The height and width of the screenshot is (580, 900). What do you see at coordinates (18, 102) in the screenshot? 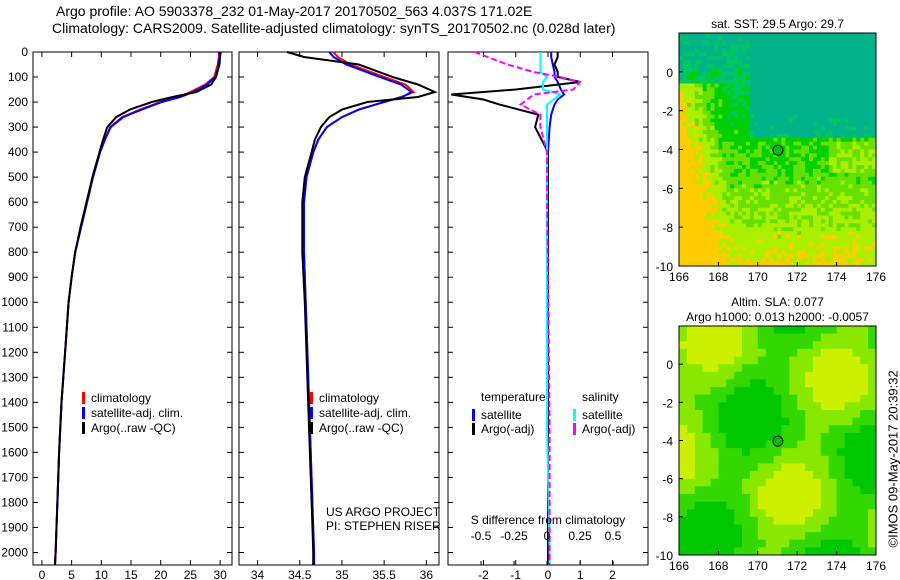
I see `y-tick-label: 200` at bounding box center [18, 102].